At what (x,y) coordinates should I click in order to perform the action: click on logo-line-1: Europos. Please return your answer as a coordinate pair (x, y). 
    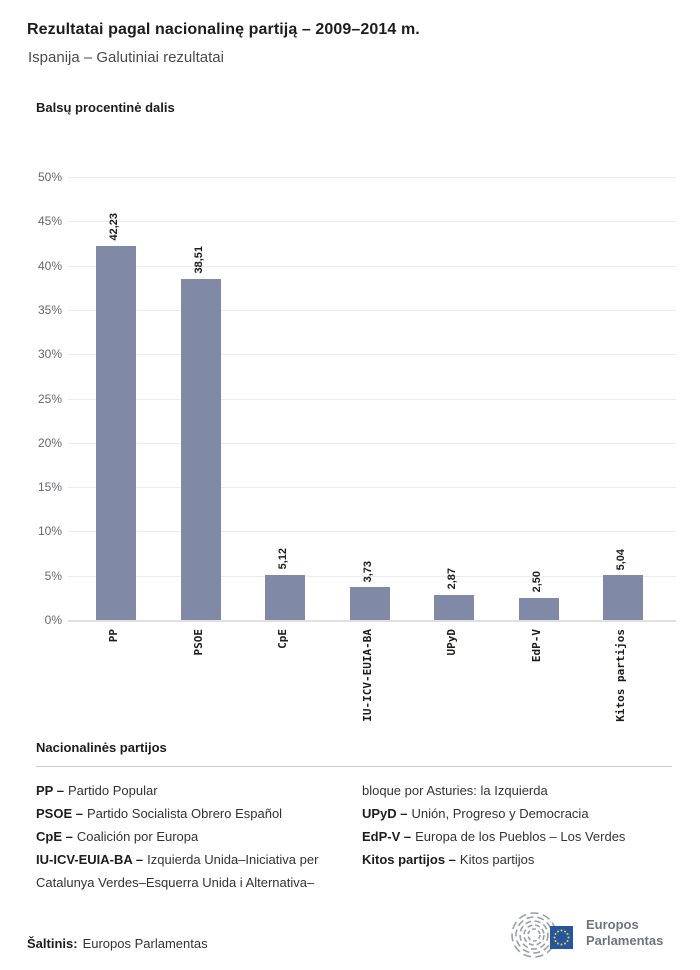
    Looking at the image, I should click on (612, 924).